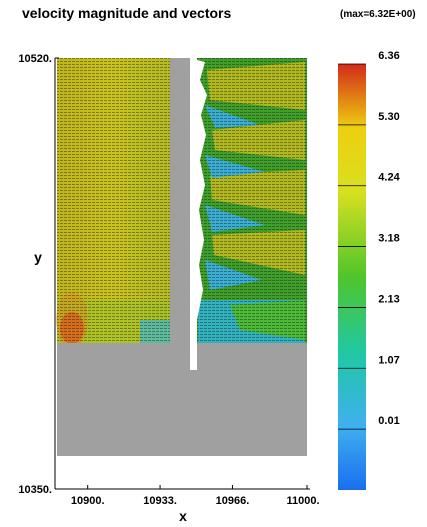 The image size is (427, 527). I want to click on chart-title: velocity magnitude and vectors, so click(127, 13).